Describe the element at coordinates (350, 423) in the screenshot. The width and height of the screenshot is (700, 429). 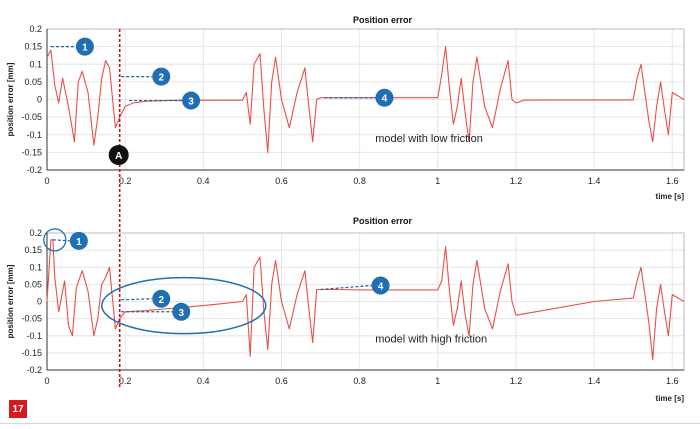
I see `bottom-divider` at that location.